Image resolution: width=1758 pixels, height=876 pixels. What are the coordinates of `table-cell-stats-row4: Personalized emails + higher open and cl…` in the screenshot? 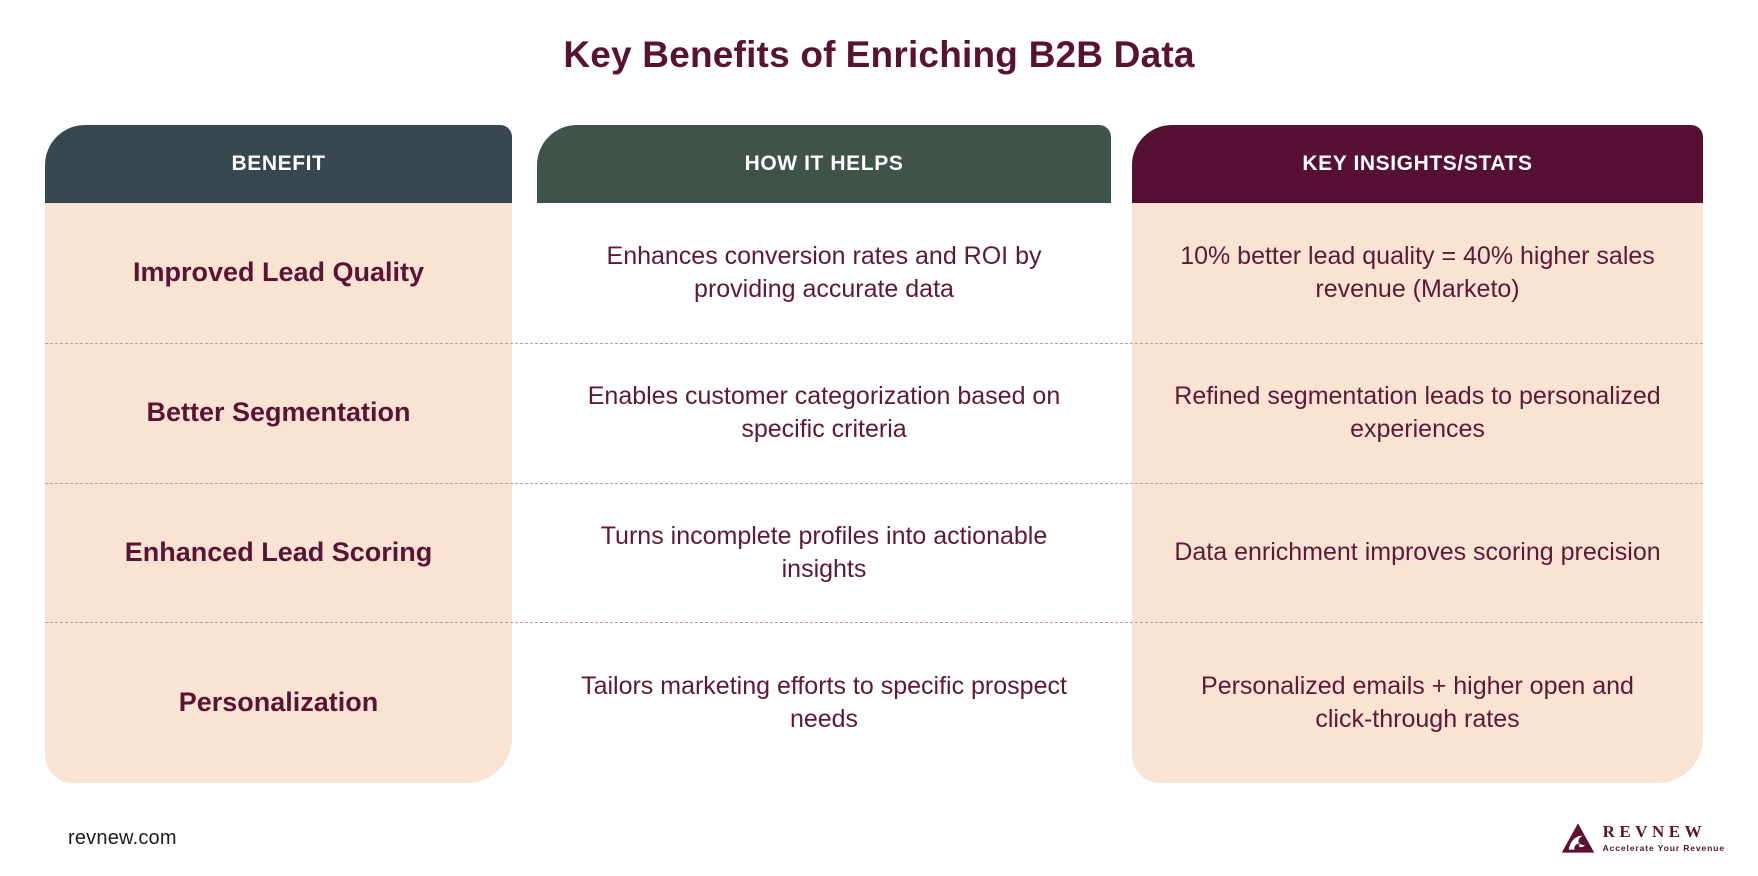 It's located at (1417, 702).